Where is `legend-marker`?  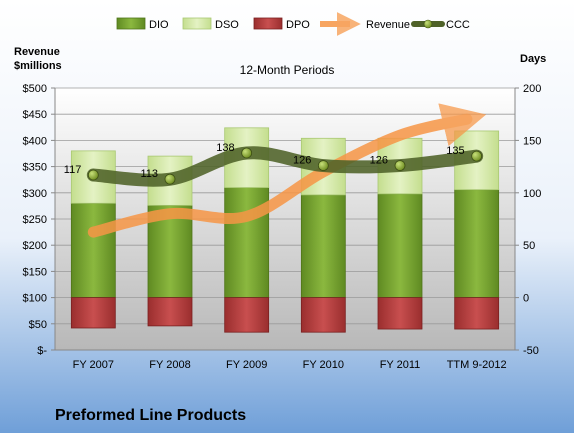 legend-marker is located at coordinates (428, 24).